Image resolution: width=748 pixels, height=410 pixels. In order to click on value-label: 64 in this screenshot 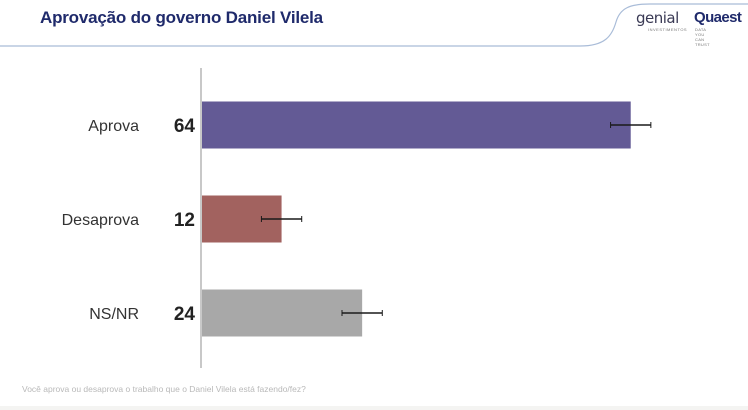, I will do `click(185, 126)`.